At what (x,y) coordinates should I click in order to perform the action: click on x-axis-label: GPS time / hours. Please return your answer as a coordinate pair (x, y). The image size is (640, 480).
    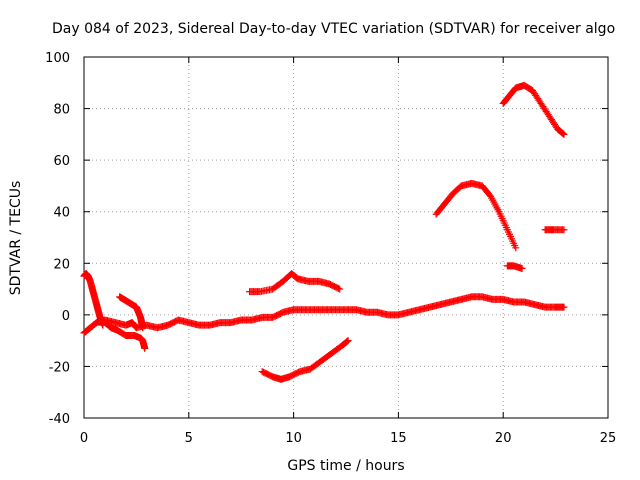
    Looking at the image, I should click on (345, 466).